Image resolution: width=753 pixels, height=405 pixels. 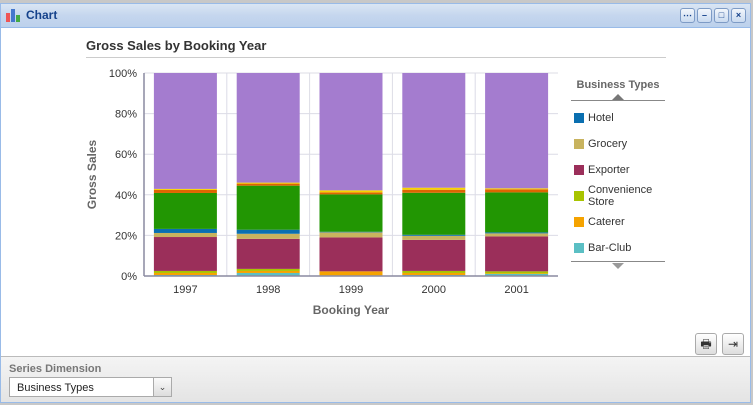 I want to click on x-tick-label: 2001, so click(x=516, y=290).